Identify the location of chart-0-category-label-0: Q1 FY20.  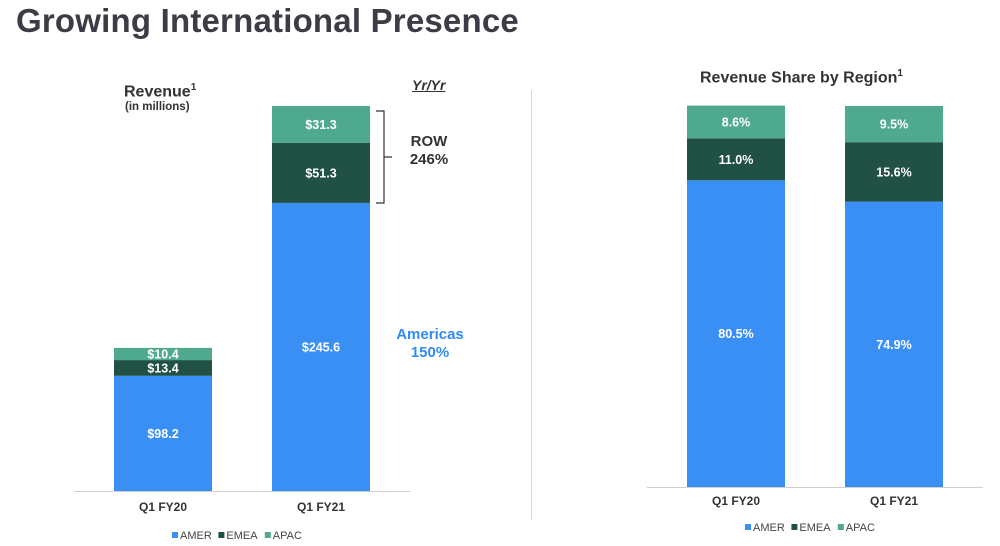
(163, 507).